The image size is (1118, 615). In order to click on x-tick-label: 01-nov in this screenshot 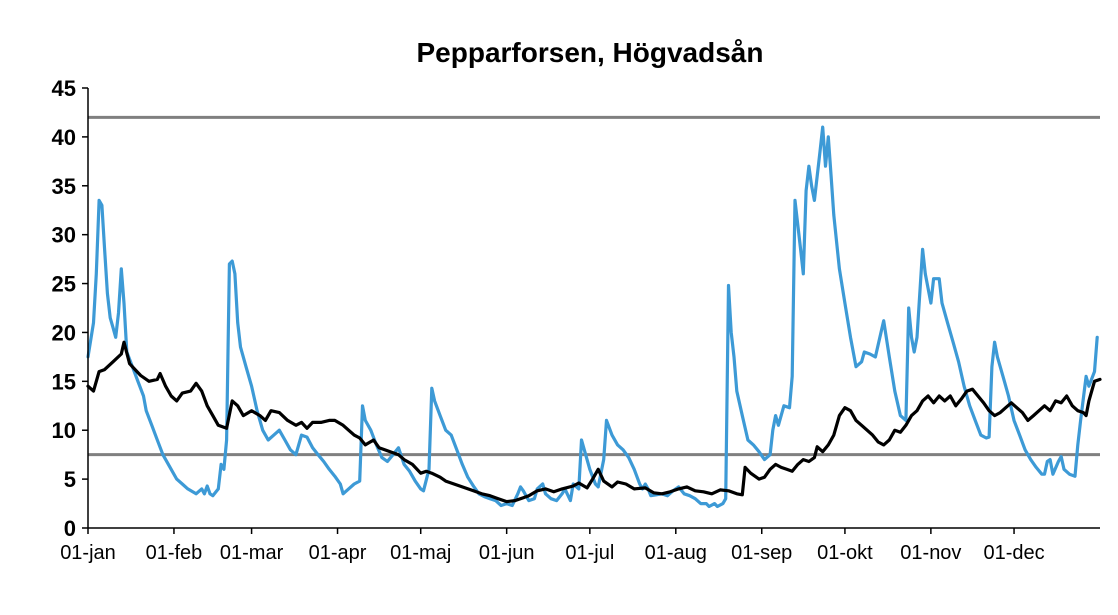, I will do `click(930, 553)`.